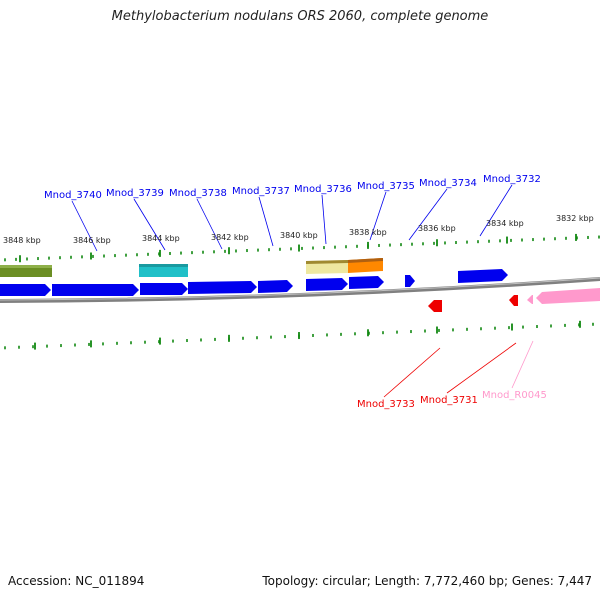 This screenshot has width=600, height=600. I want to click on scale-label: 3846 kbp, so click(92, 240).